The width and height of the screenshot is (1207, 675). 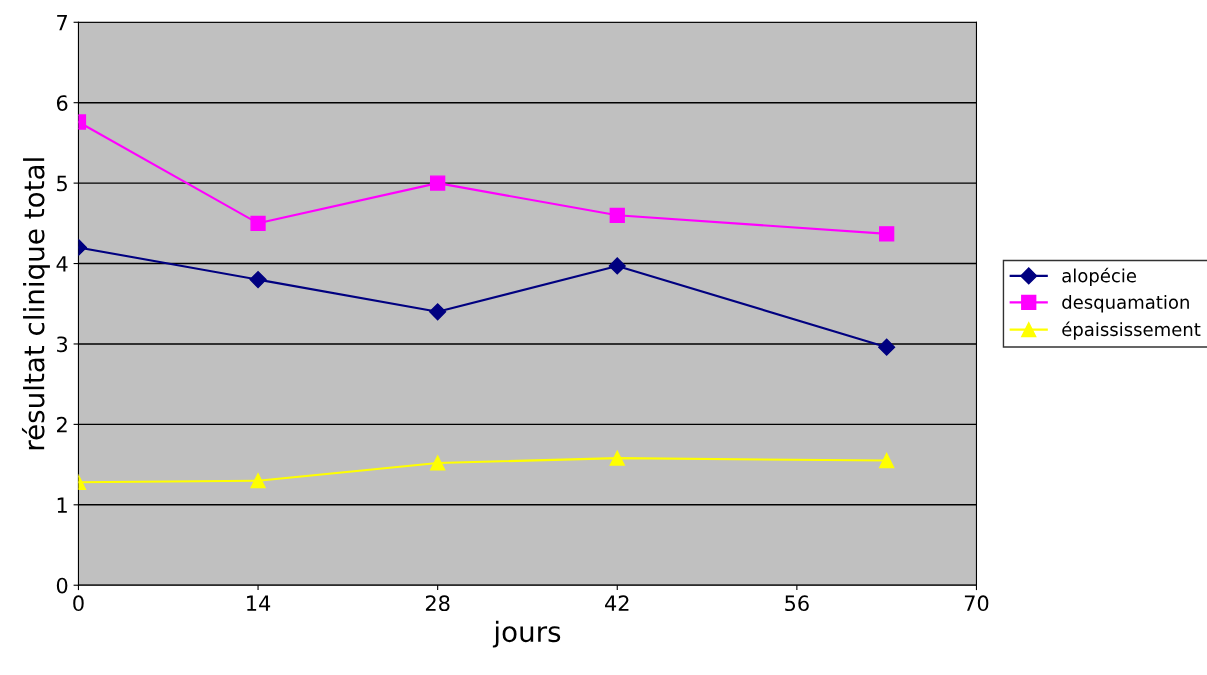 I want to click on y-tick-label: 0, so click(x=62, y=585).